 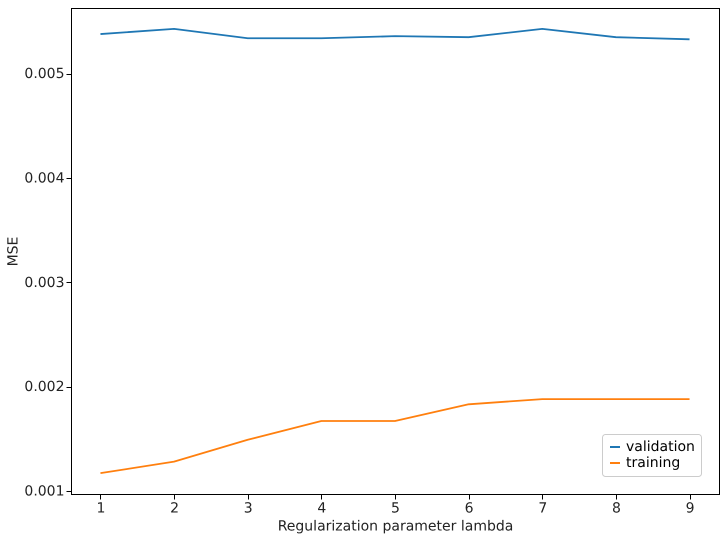 I want to click on y-tick-label: 0.001, so click(x=44, y=491).